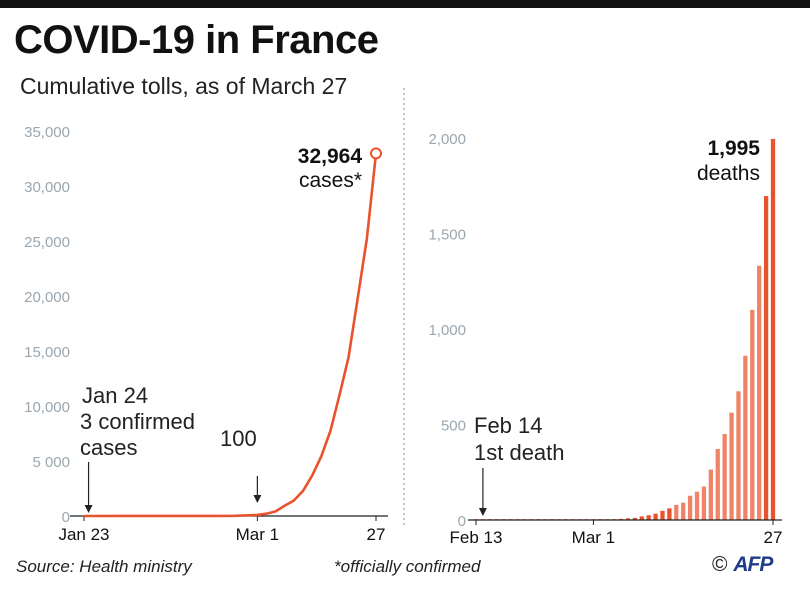  I want to click on cases-end-unit: cases*, so click(330, 180).